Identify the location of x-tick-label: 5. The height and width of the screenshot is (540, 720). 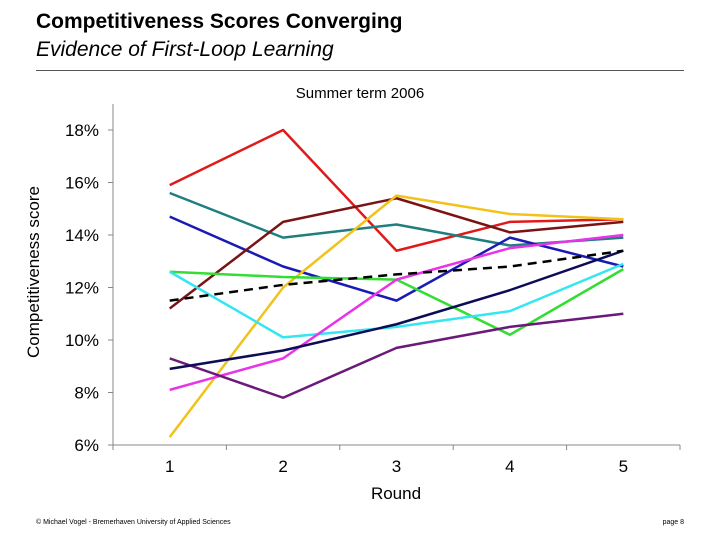
(623, 466).